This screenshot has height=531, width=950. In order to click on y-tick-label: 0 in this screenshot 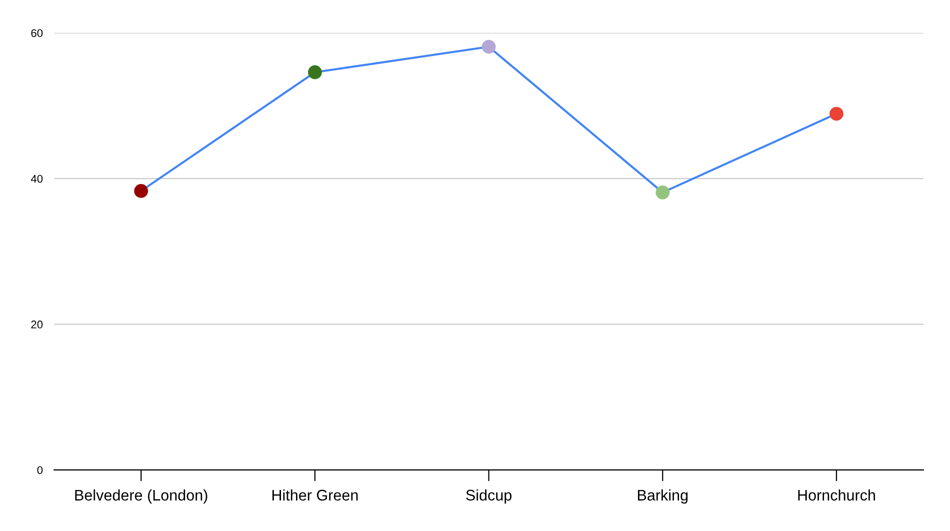, I will do `click(40, 470)`.